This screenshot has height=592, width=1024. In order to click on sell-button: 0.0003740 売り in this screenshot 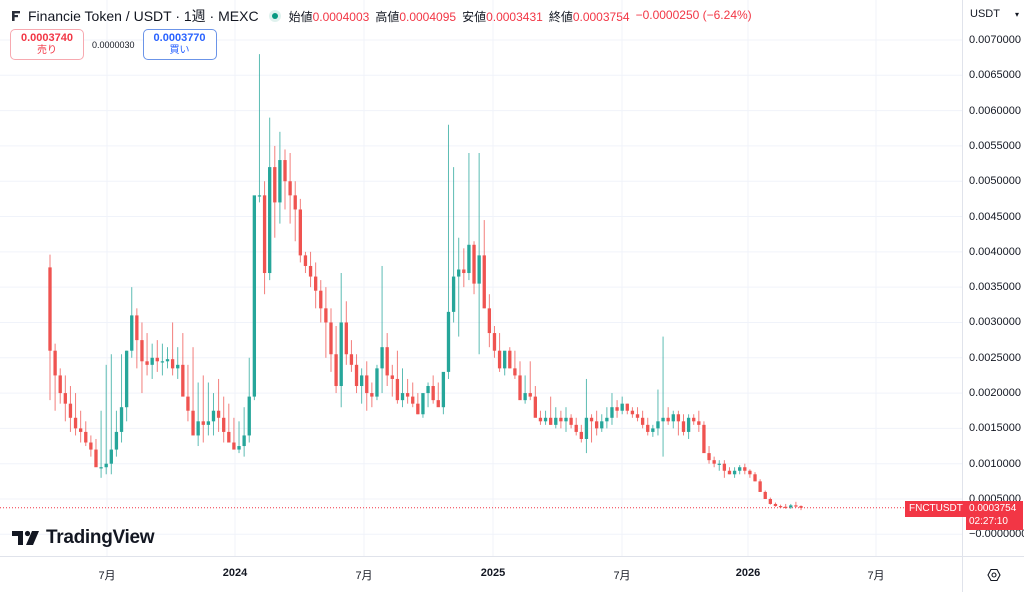, I will do `click(47, 44)`.